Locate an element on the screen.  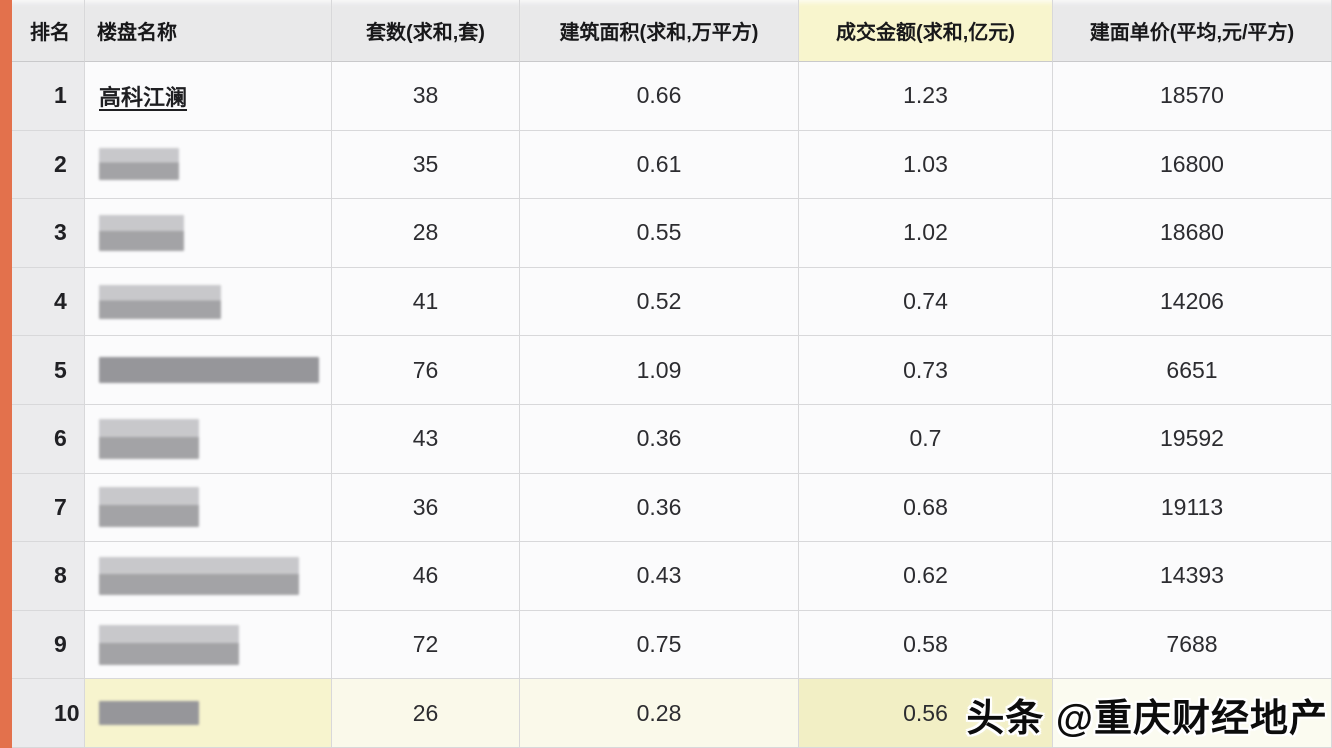
rank-cell: 10 is located at coordinates (48, 713).